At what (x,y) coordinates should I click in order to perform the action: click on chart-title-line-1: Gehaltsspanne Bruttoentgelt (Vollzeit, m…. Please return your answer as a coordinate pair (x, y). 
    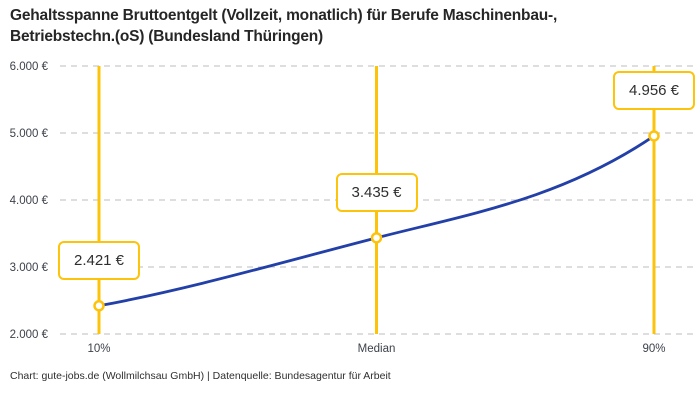
    Looking at the image, I should click on (284, 15).